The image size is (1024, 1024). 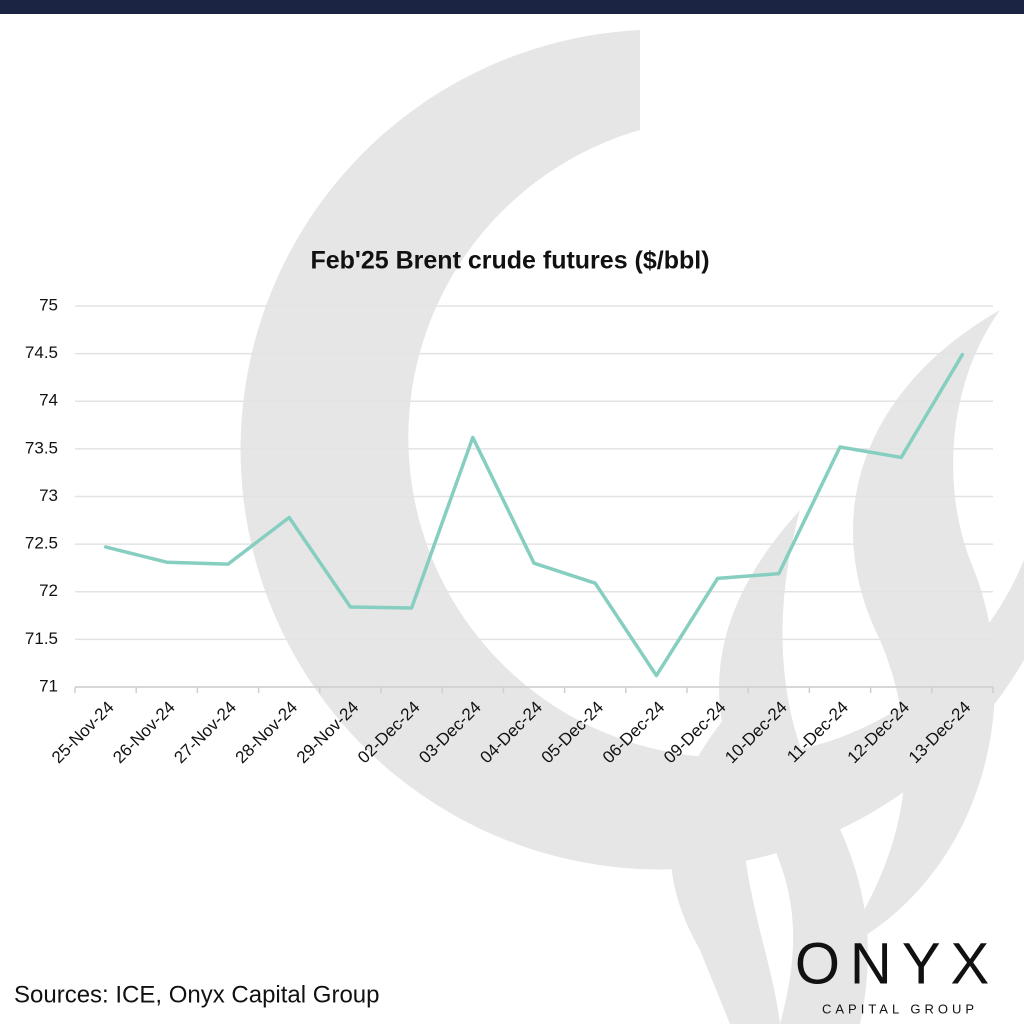 I want to click on y-tick-label: 71.5, so click(x=41, y=638).